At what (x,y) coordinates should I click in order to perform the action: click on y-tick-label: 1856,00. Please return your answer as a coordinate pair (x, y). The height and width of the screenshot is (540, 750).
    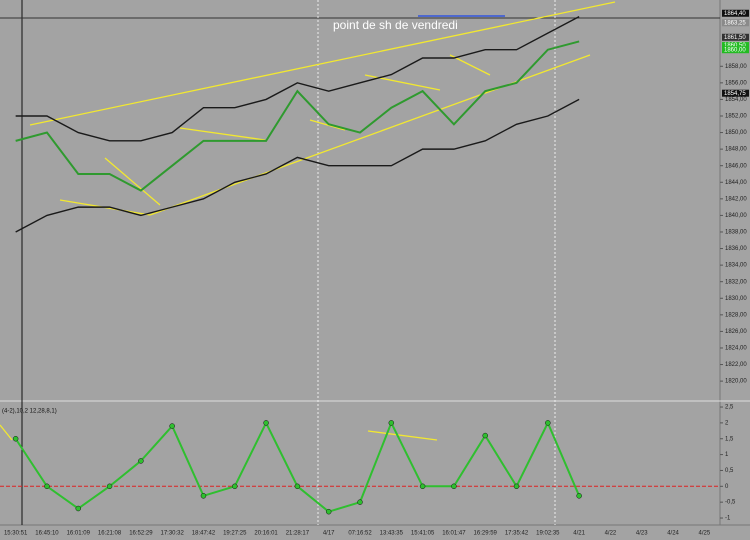
    Looking at the image, I should click on (736, 83).